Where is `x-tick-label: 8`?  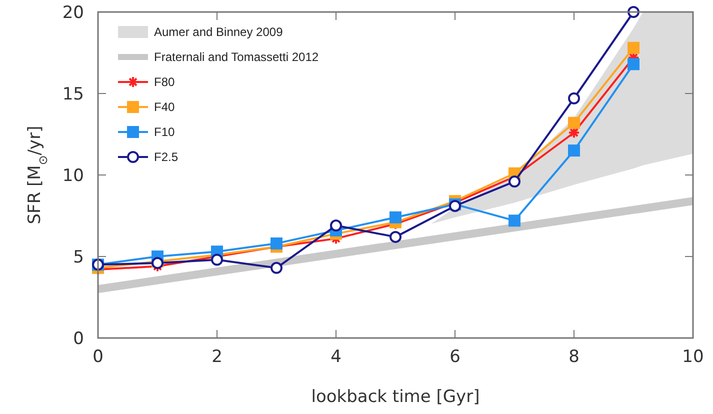
x-tick-label: 8 is located at coordinates (574, 357).